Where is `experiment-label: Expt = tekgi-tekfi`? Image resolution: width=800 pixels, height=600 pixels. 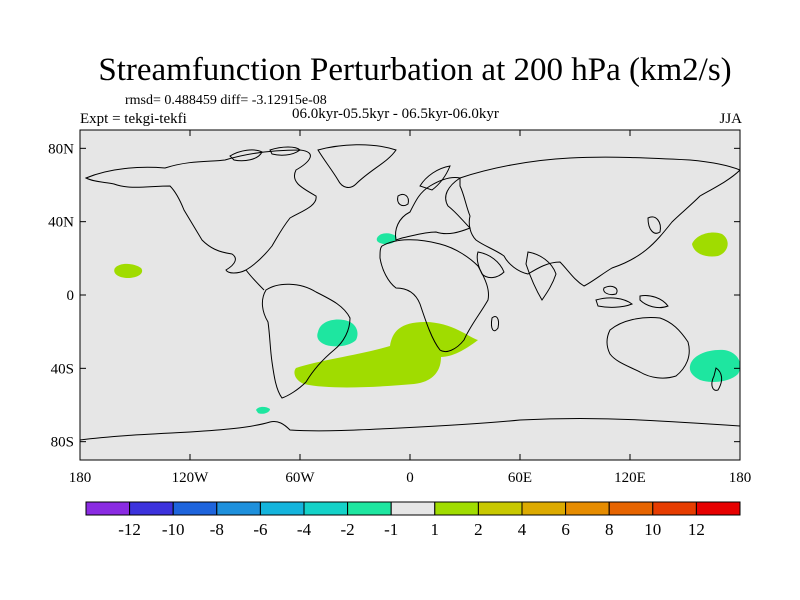
experiment-label: Expt = tekgi-tekfi is located at coordinates (133, 119).